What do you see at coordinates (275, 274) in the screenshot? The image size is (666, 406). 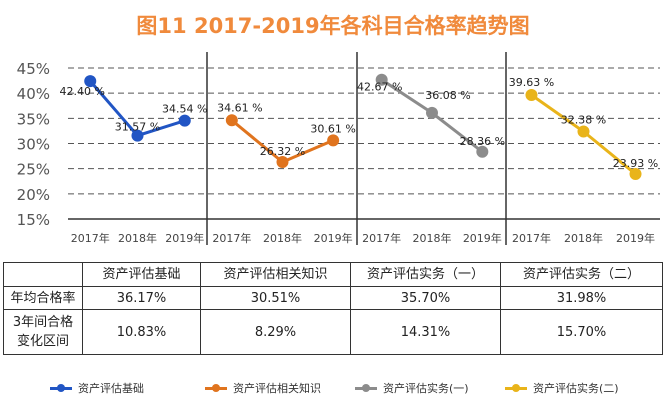 I see `table-header-cell: 资产评估相关知识` at bounding box center [275, 274].